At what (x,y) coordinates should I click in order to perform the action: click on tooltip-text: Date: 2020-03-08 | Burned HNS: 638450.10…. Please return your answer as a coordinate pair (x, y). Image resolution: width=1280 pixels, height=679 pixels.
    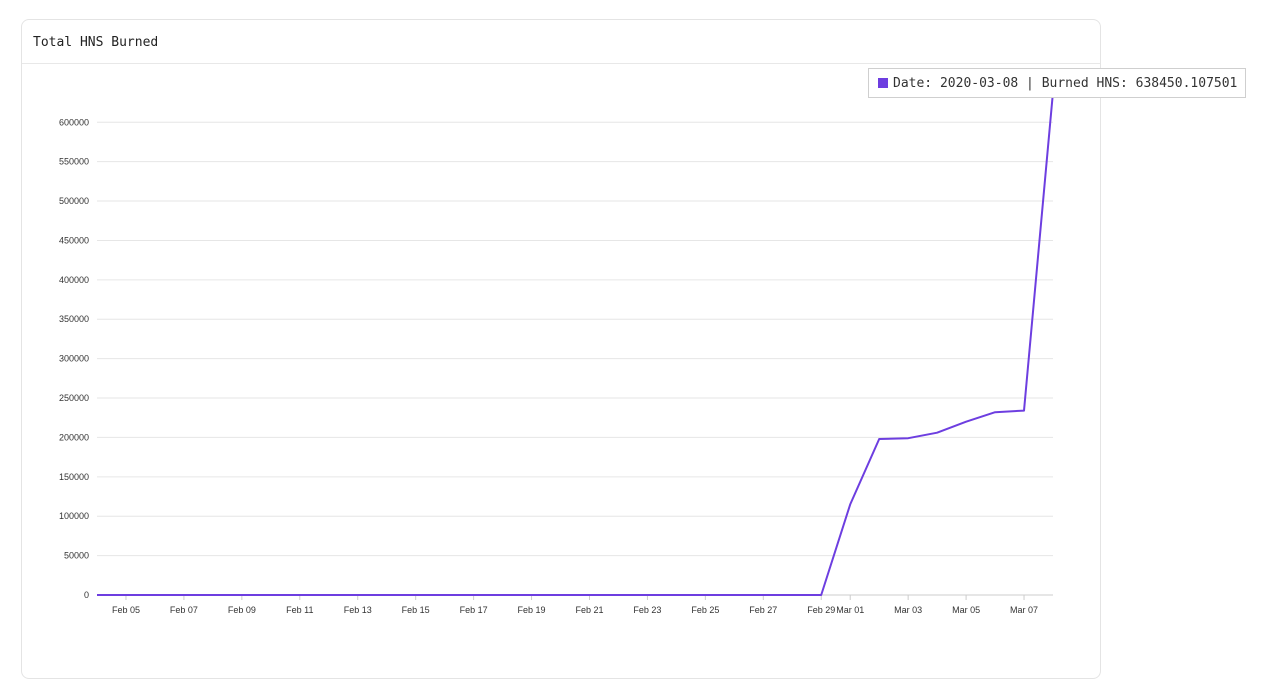
    Looking at the image, I should click on (1065, 83).